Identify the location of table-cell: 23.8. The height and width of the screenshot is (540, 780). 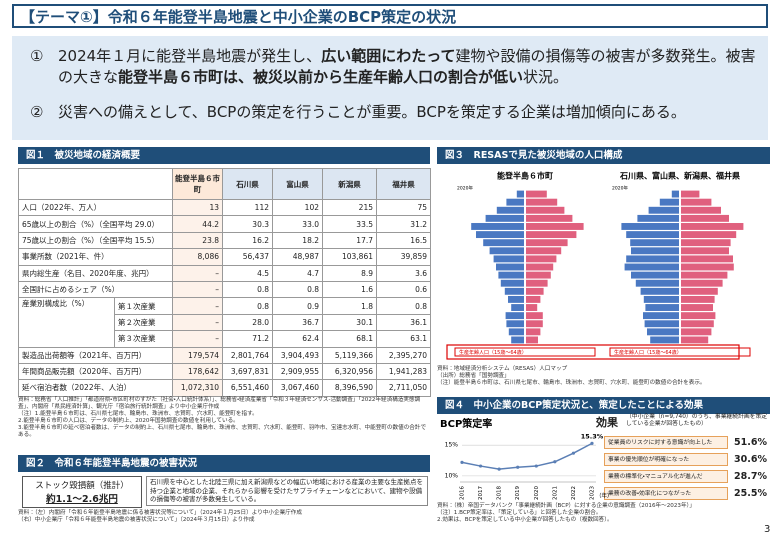
(197, 240).